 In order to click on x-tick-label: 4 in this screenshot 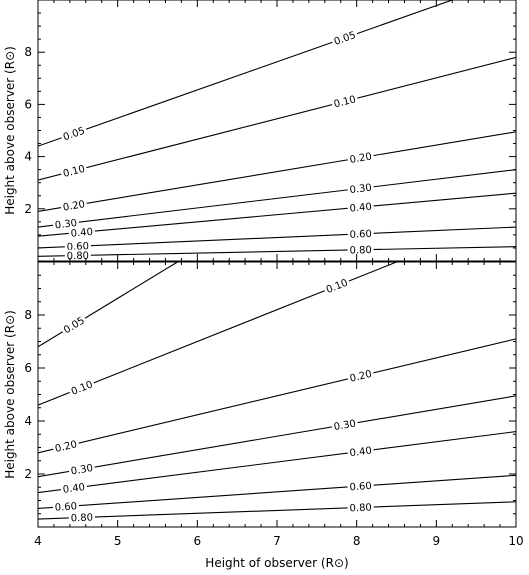, I will do `click(38, 541)`.